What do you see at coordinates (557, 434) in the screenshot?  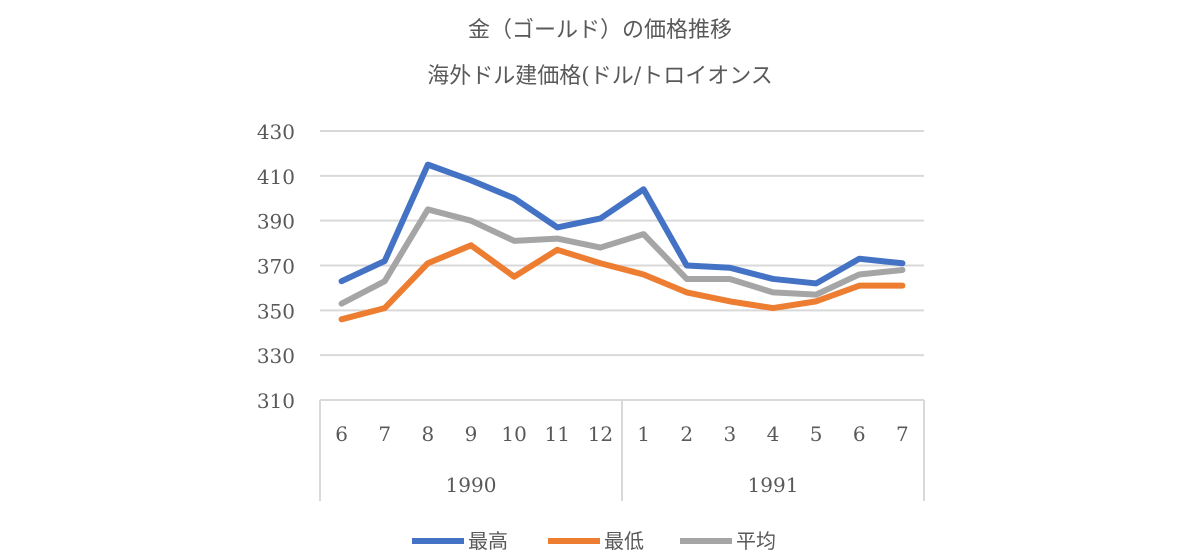 I see `x-tick-label: 11` at bounding box center [557, 434].